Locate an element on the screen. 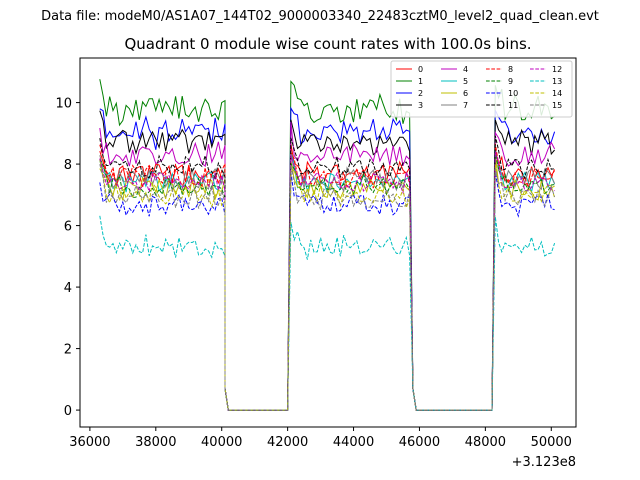 This screenshot has height=480, width=640. y-tick-label: 8 is located at coordinates (68, 165).